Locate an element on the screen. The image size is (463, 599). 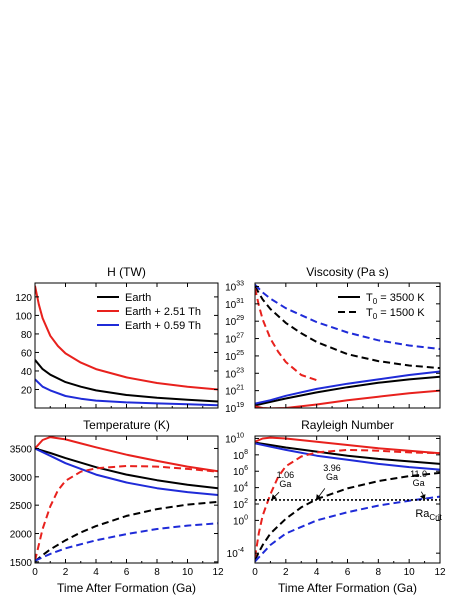
y-tick-label: 10-4 is located at coordinates (235, 553).